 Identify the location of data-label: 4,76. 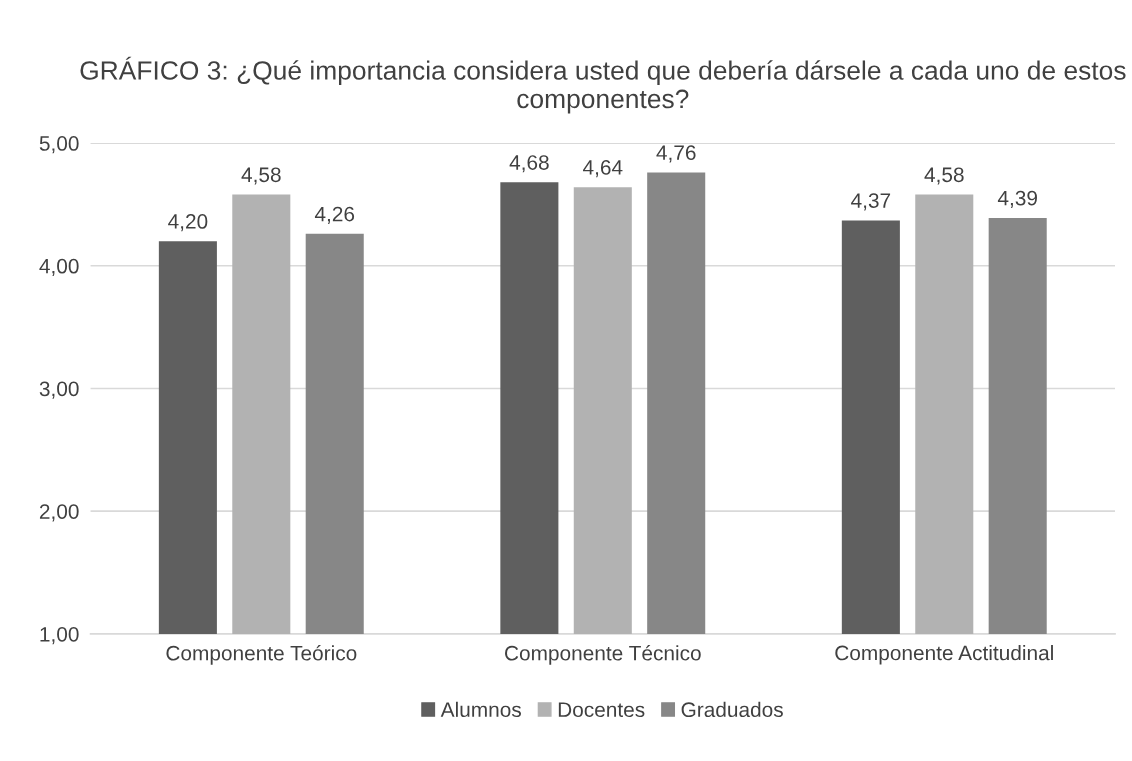
(676, 154).